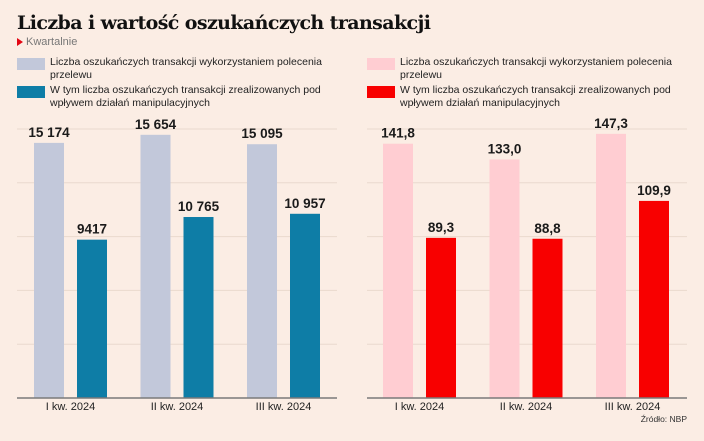 The height and width of the screenshot is (441, 704). I want to click on legend-swatch-total-value, so click(381, 64).